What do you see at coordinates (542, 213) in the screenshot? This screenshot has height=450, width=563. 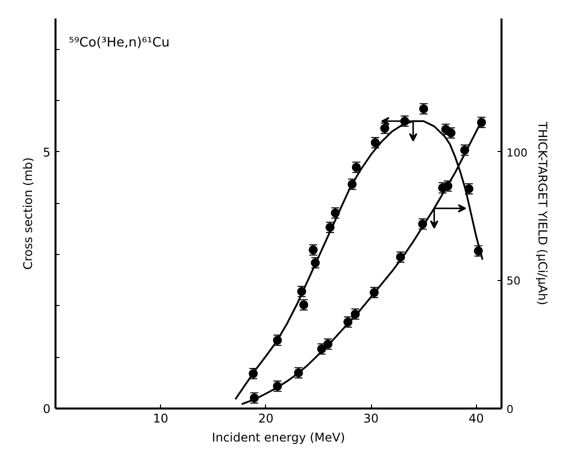 I see `y2-axis-title: THICK-TARGET YIELD (μCi/μAh)` at bounding box center [542, 213].